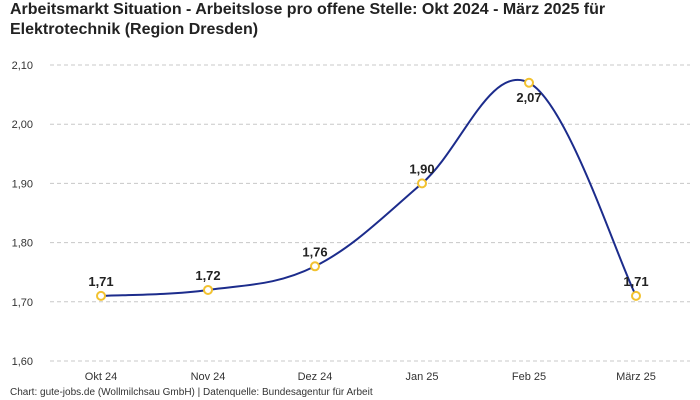  What do you see at coordinates (529, 377) in the screenshot?
I see `x-tick-label: Feb 25` at bounding box center [529, 377].